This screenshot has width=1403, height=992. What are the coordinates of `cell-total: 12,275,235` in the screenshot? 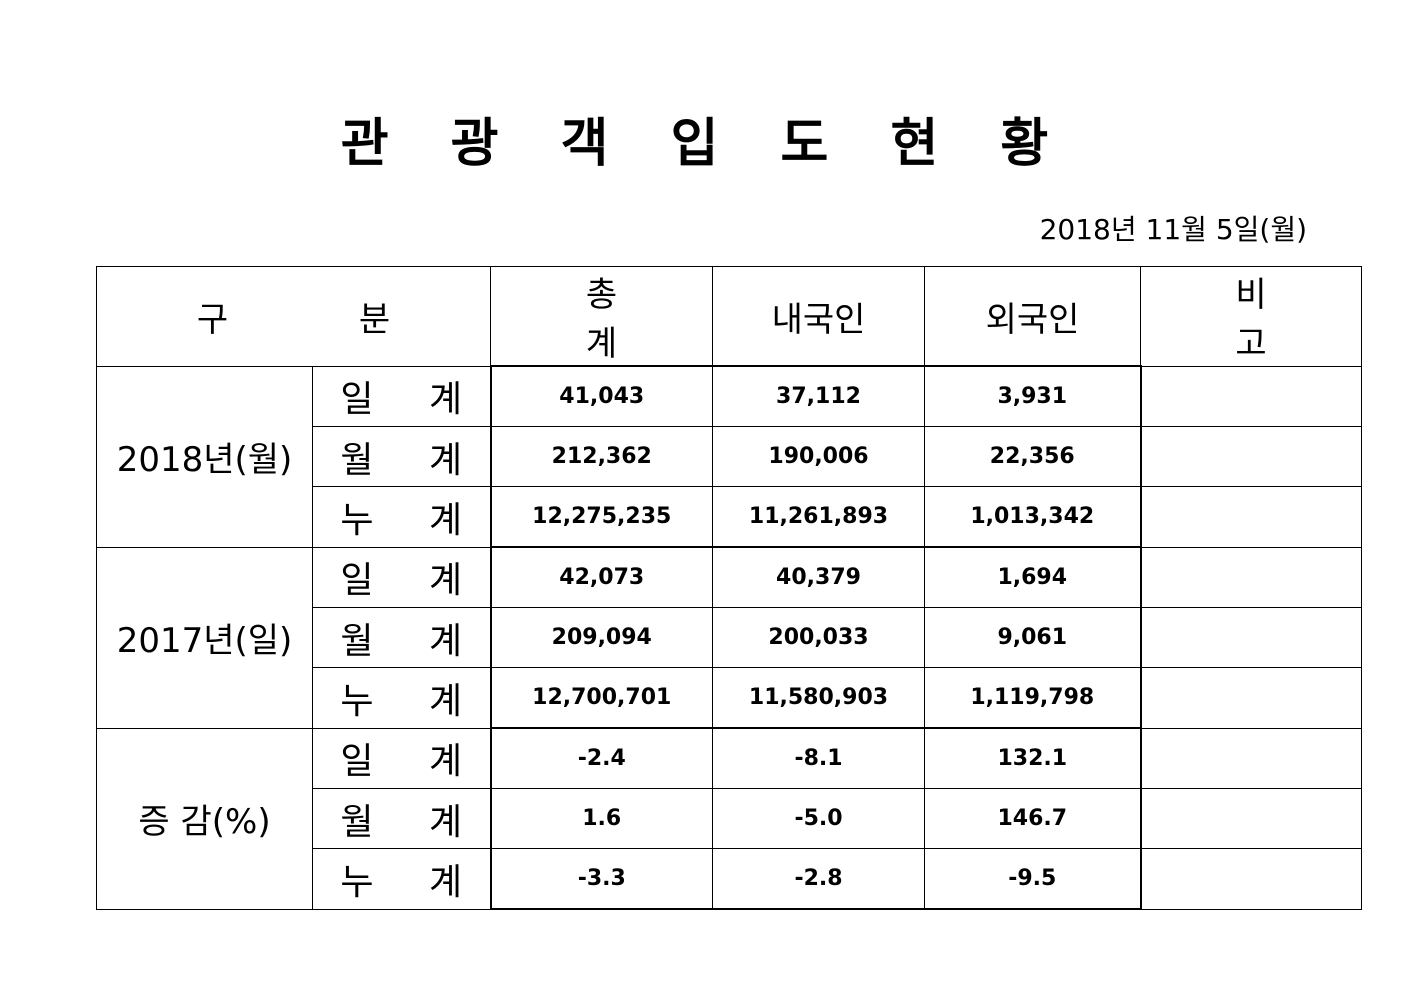 It's located at (601, 517).